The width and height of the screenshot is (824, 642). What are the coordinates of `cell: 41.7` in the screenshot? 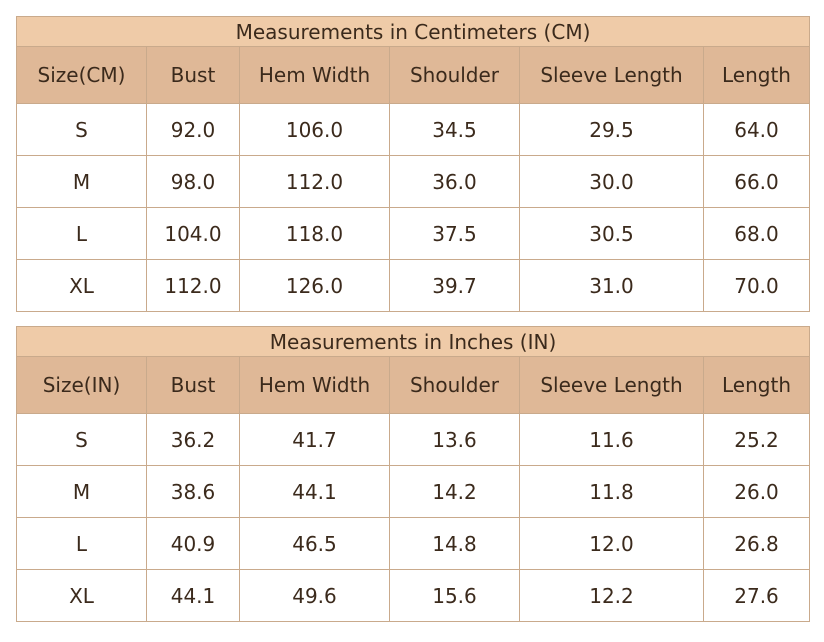 It's located at (314, 439).